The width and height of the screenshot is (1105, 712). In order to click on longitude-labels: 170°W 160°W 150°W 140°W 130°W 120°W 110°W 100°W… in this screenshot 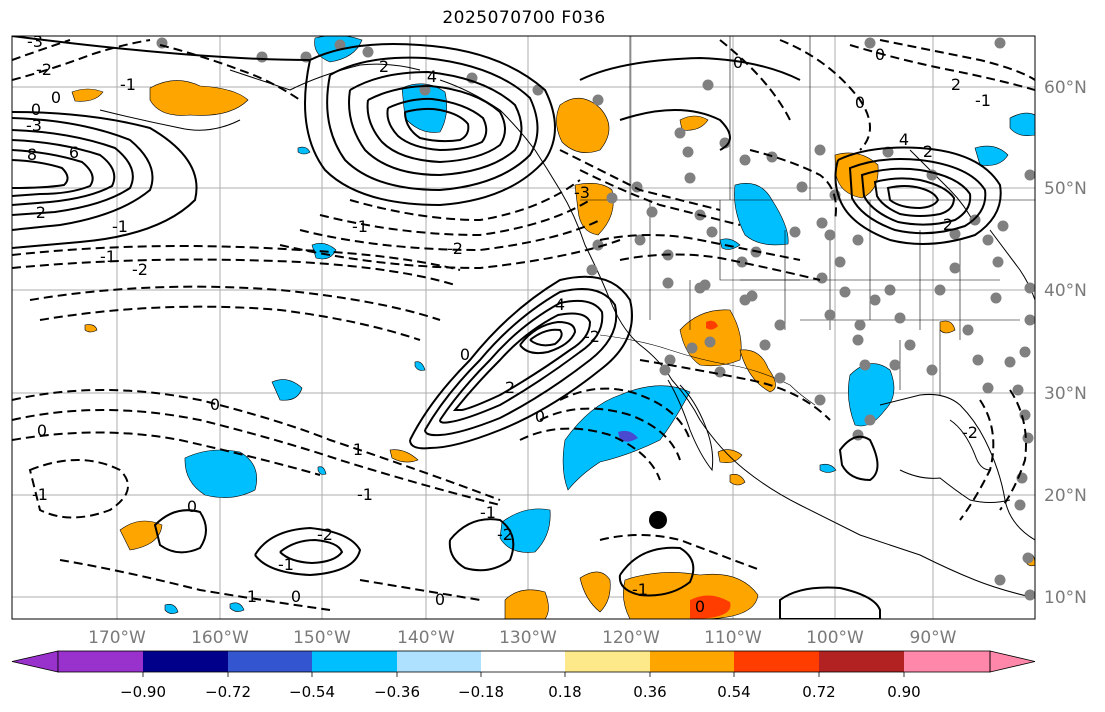, I will do `click(522, 638)`.